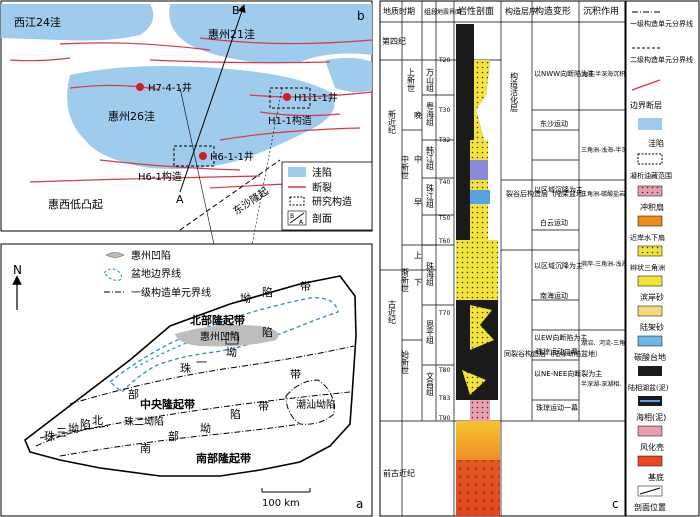 The width and height of the screenshot is (700, 517). Describe the element at coordinates (392, 121) in the screenshot. I see `period-neogene: 新近纪` at that location.